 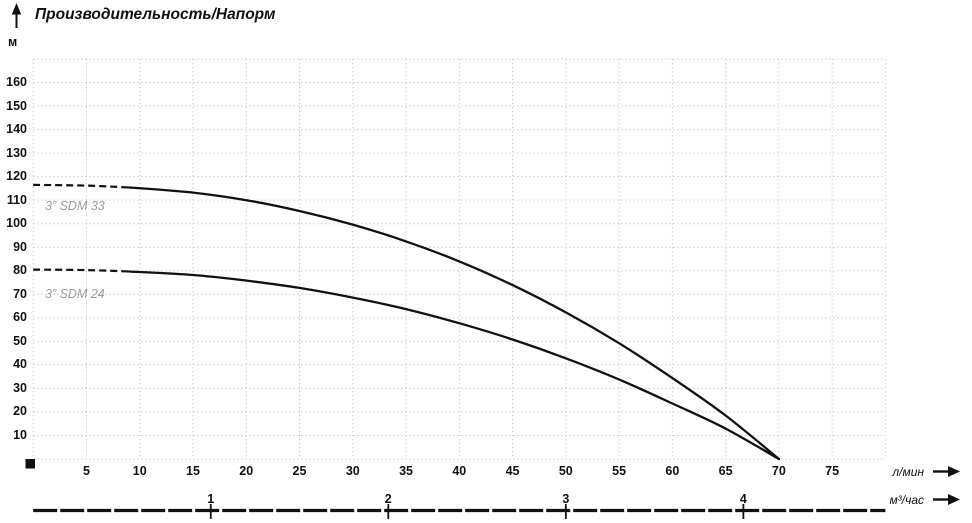 What do you see at coordinates (406, 471) in the screenshot?
I see `x-tick-label-lmin: 35` at bounding box center [406, 471].